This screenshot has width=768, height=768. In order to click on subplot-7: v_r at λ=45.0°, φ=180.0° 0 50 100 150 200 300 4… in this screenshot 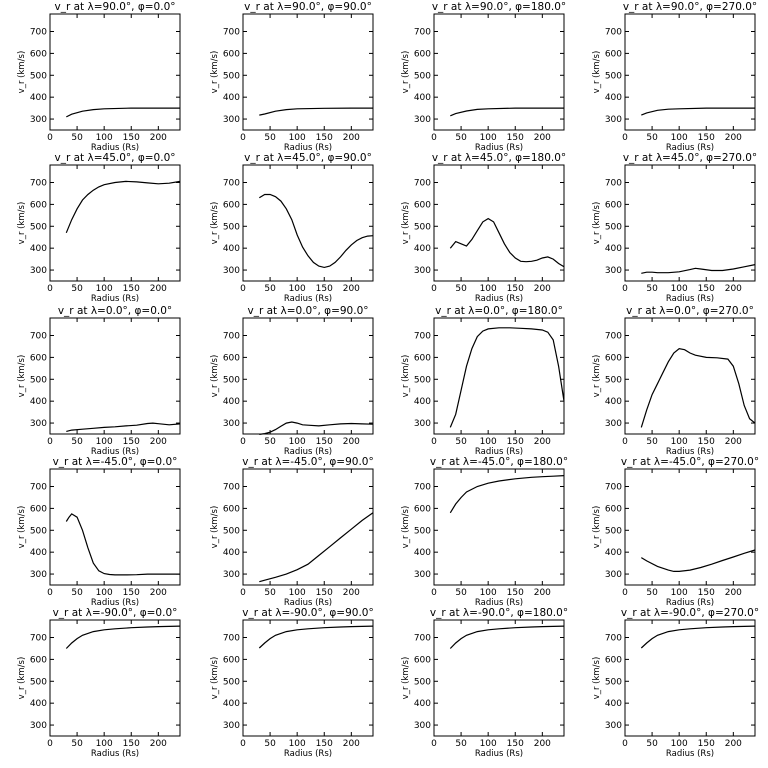, I will do `click(483, 228)`.